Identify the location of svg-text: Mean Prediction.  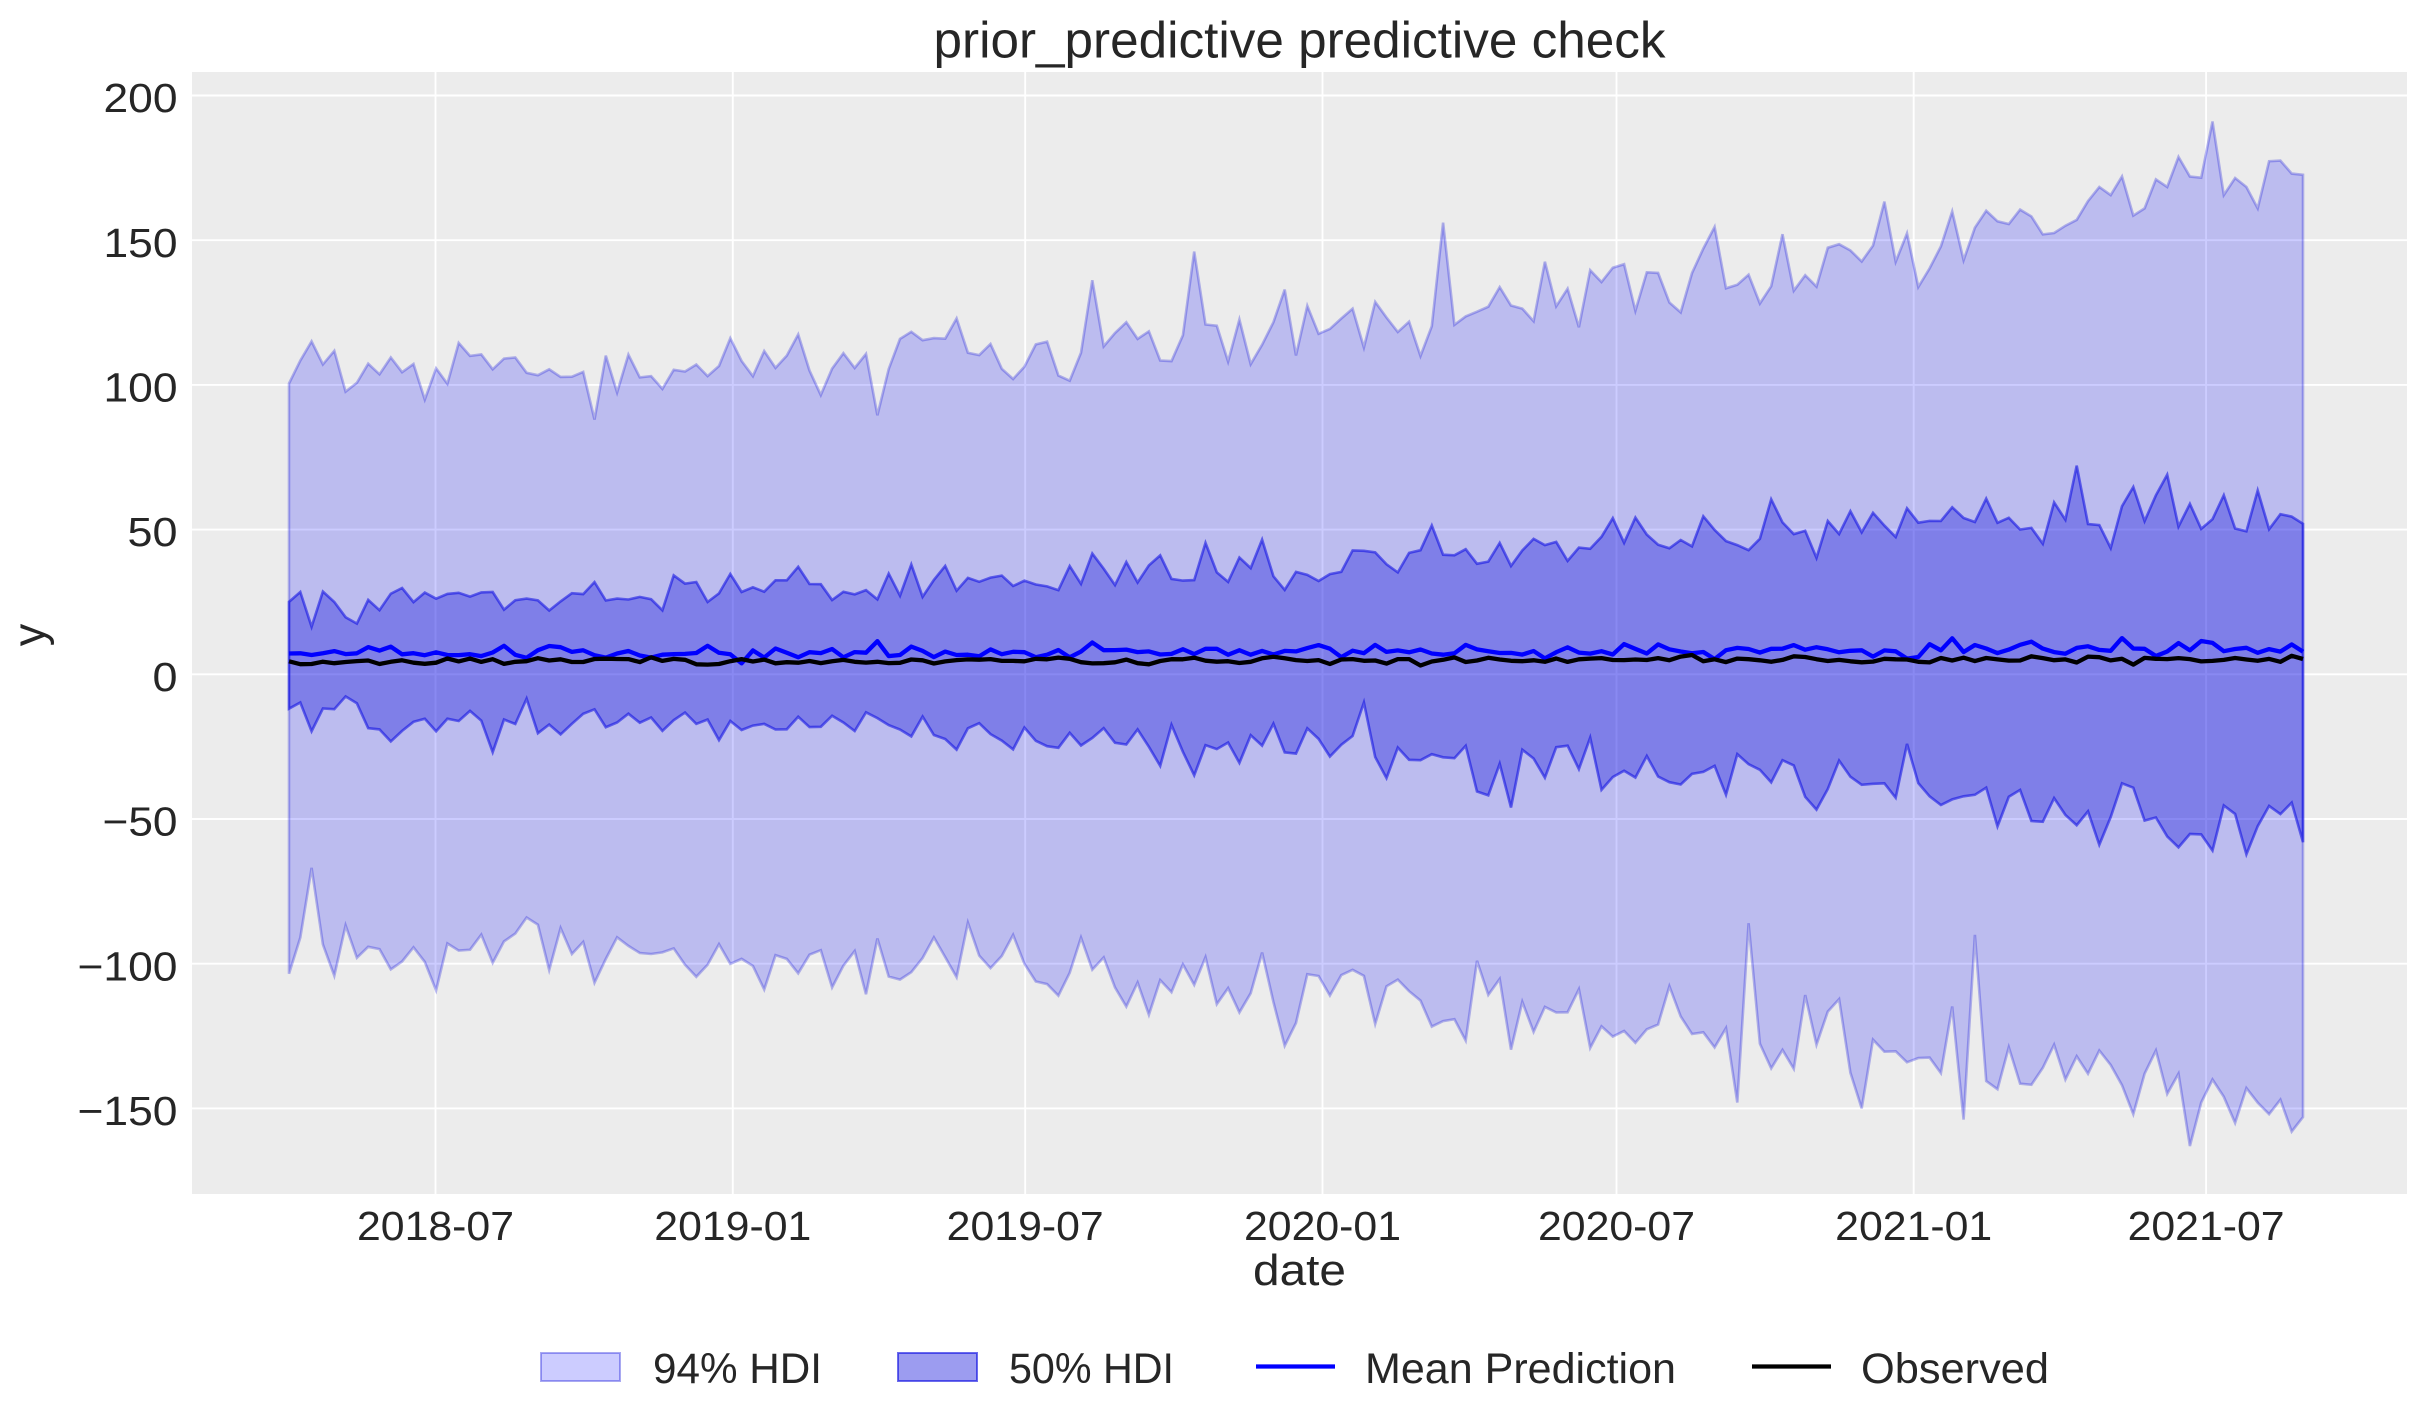
(1520, 1369).